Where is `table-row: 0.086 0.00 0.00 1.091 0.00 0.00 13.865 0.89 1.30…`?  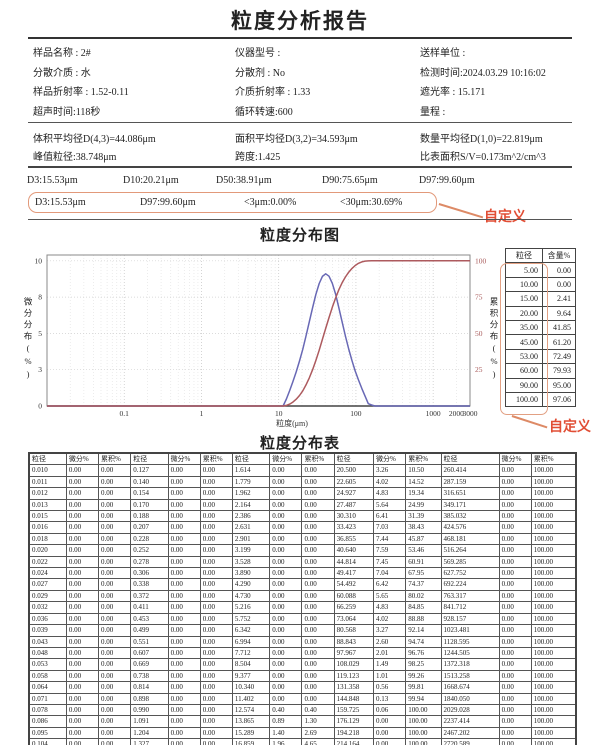
table-row: 0.086 0.00 0.00 1.091 0.00 0.00 13.865 0.89 1.30… is located at coordinates (302, 721).